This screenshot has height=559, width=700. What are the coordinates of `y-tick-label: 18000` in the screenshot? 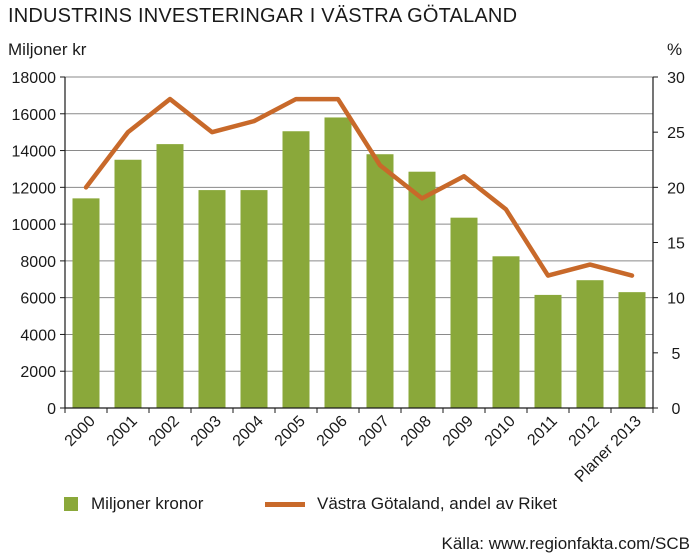 It's located at (34, 78).